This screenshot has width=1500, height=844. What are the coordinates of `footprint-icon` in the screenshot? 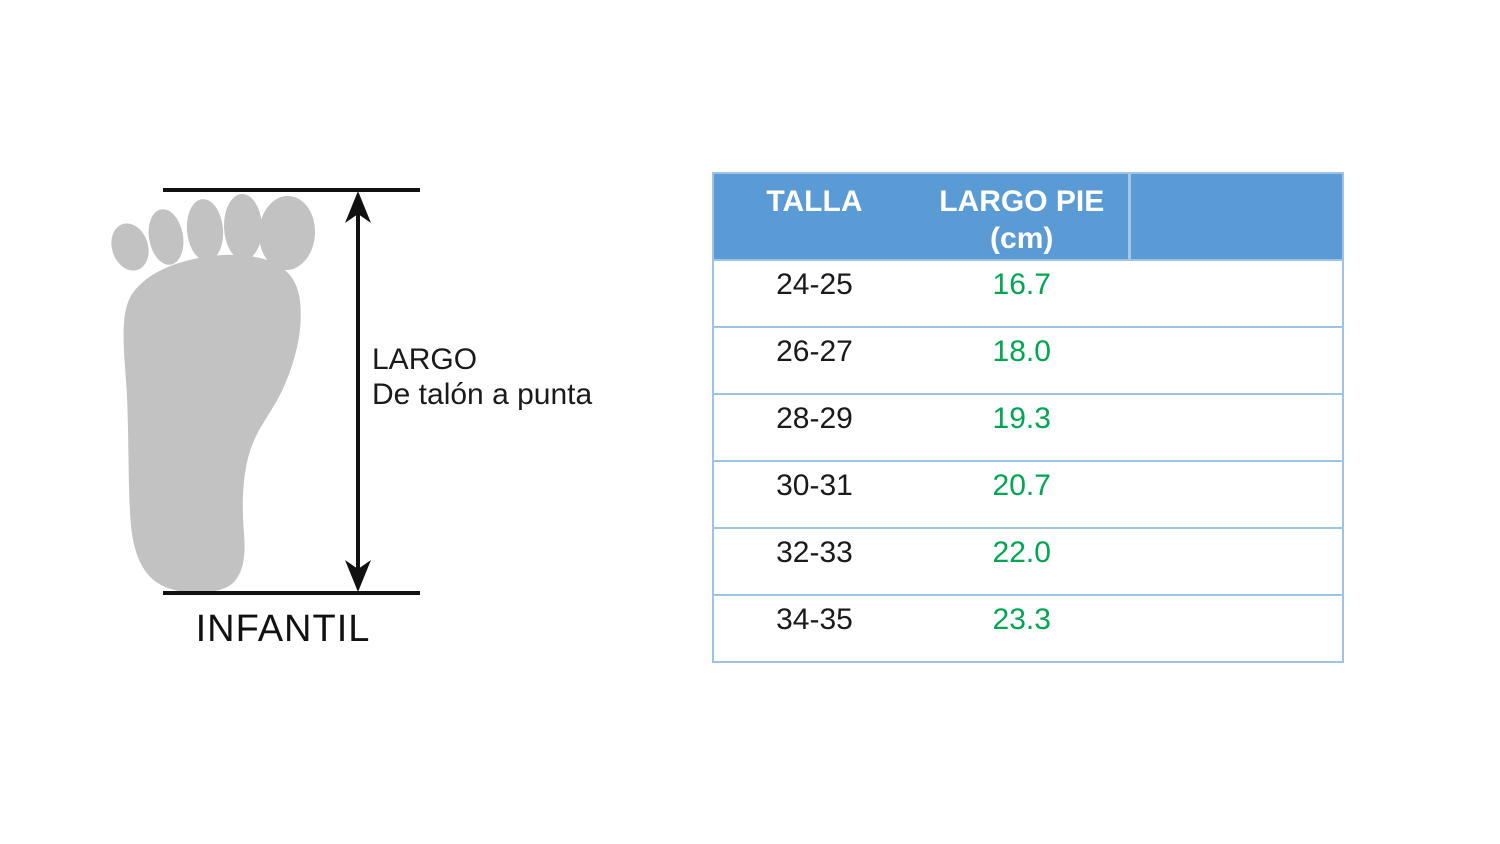 It's located at (213, 393).